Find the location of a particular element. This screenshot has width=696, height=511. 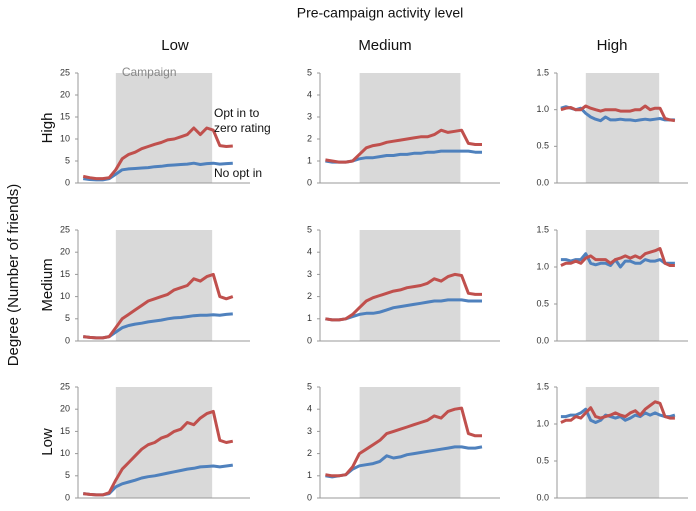

figure-title: Pre-campaign activity level is located at coordinates (380, 13).